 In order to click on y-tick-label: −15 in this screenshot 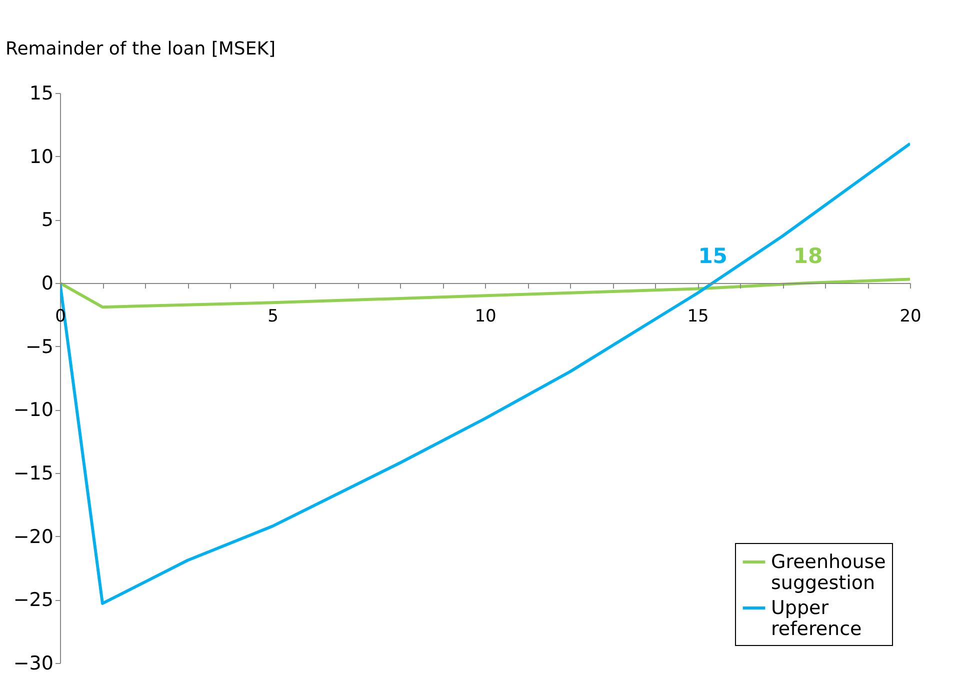, I will do `click(33, 473)`.